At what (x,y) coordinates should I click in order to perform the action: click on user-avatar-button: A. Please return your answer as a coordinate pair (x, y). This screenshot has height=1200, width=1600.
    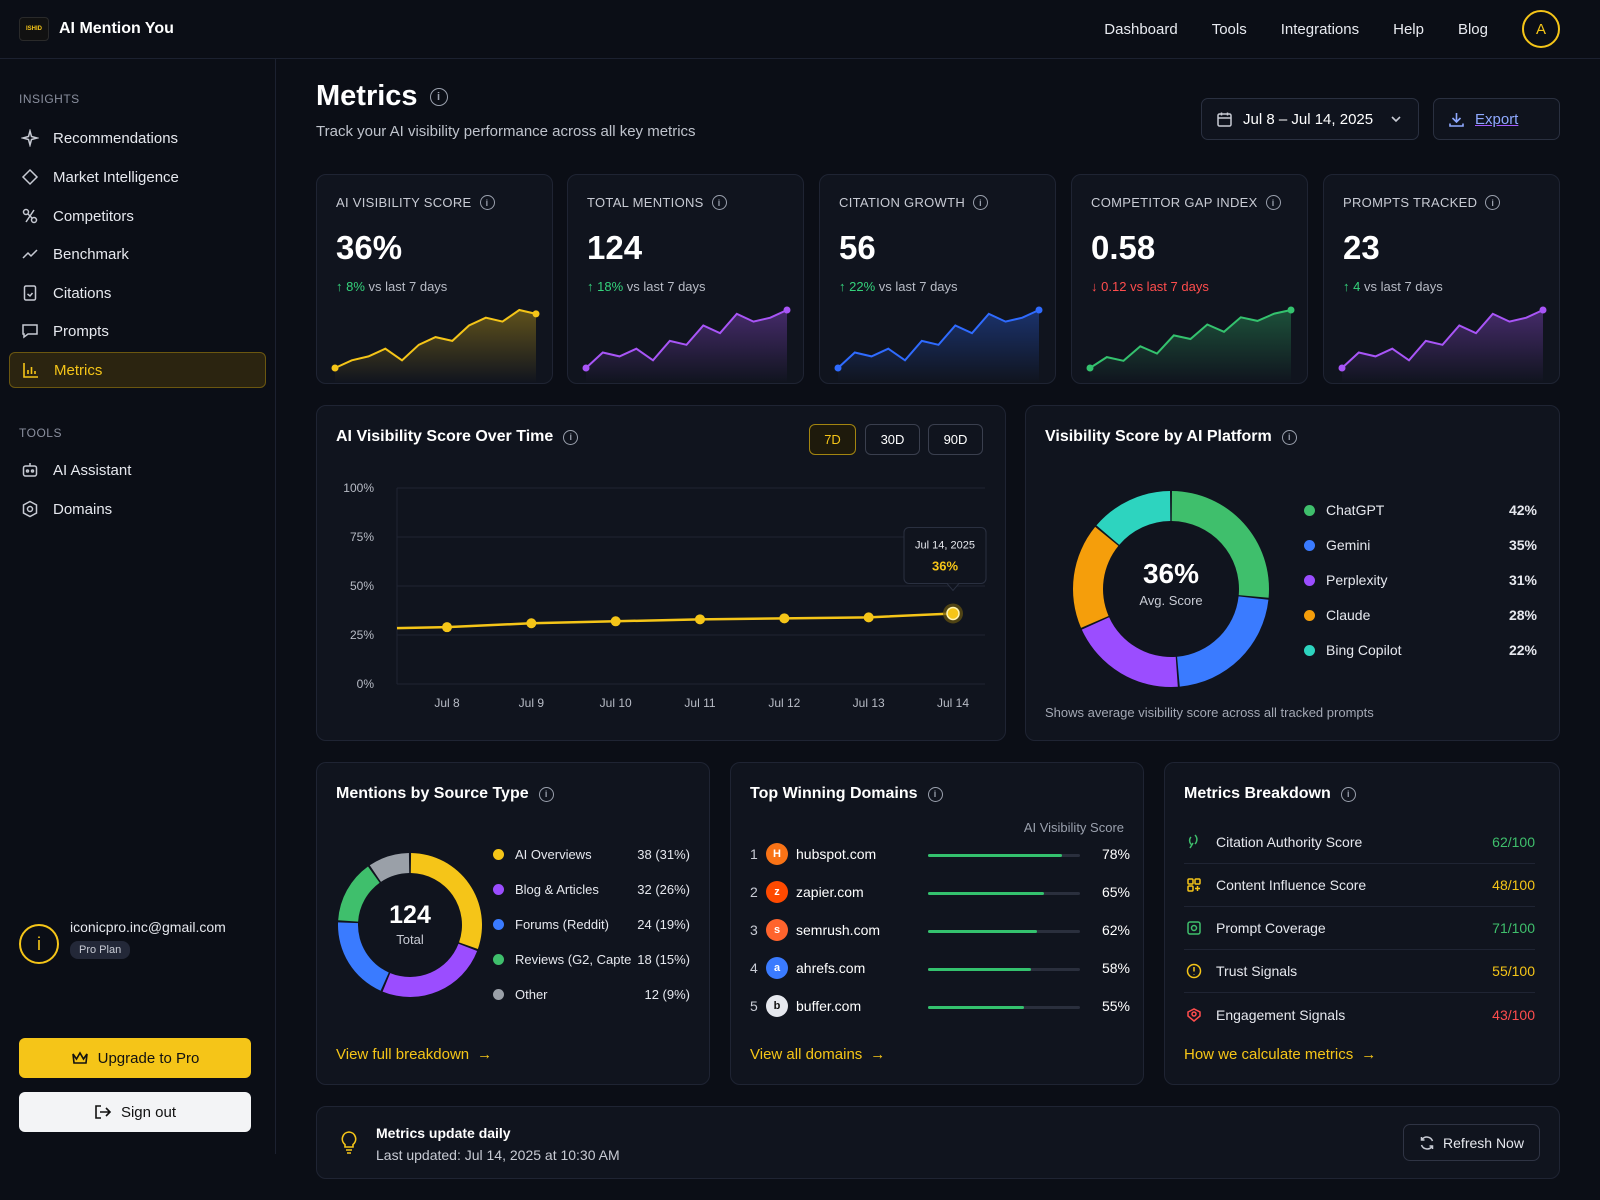
    Looking at the image, I should click on (1541, 29).